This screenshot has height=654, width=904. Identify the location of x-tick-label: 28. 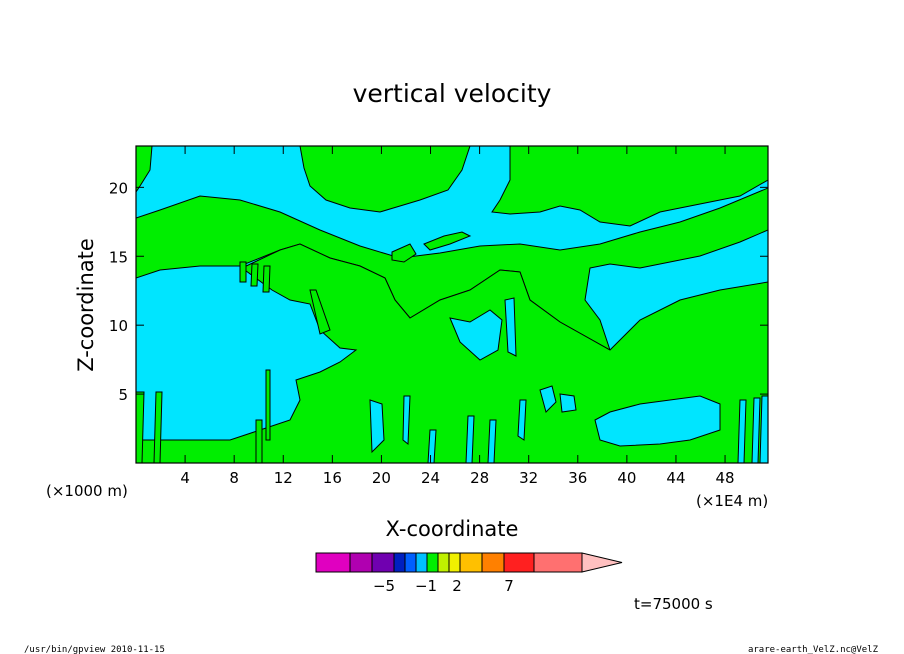
(479, 478).